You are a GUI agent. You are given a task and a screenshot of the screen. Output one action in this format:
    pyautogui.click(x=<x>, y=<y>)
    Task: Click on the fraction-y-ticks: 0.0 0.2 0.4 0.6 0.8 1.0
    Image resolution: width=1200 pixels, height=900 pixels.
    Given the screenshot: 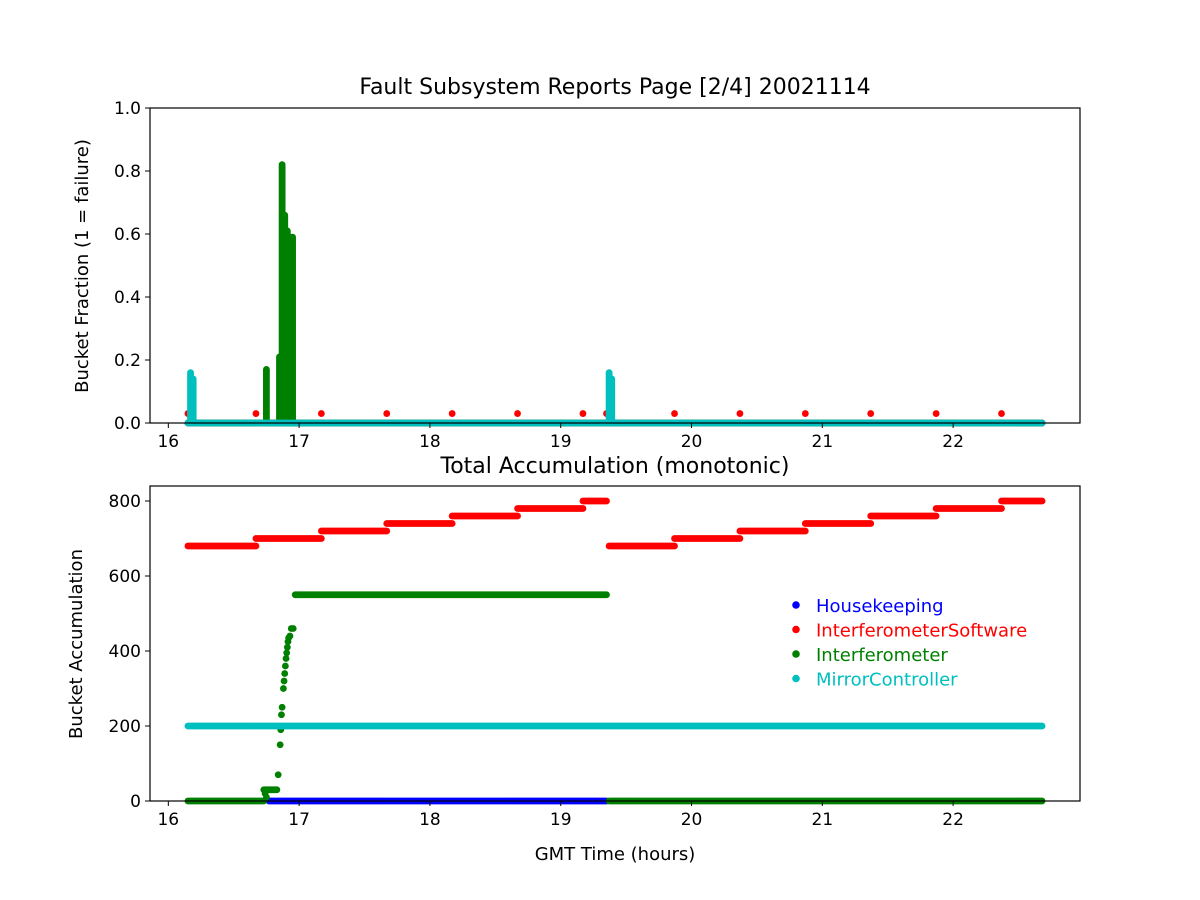 What is the action you would take?
    pyautogui.click(x=132, y=266)
    